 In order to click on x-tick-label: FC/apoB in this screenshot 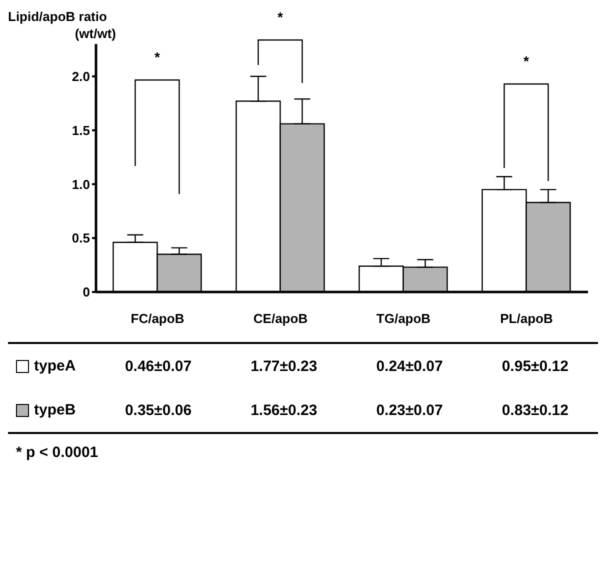, I will do `click(157, 318)`.